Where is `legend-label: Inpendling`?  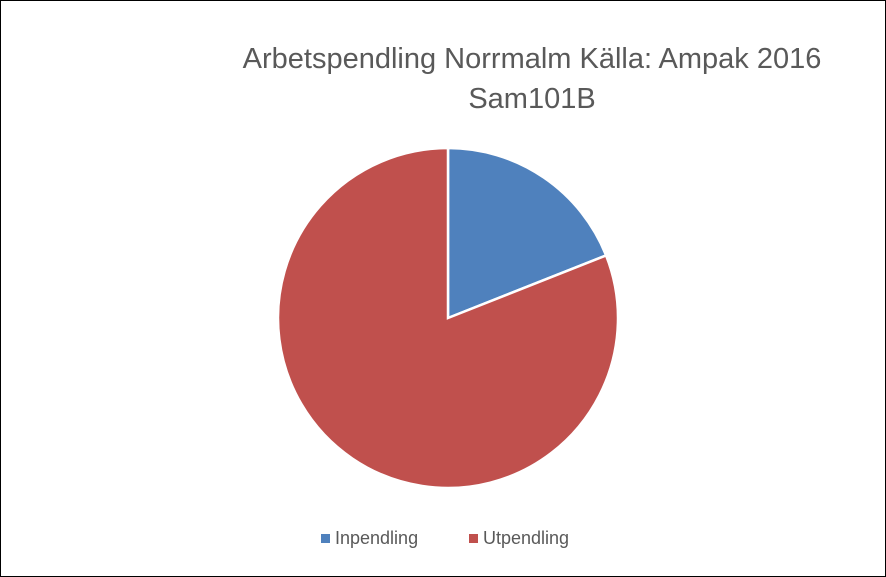
legend-label: Inpendling is located at coordinates (376, 538).